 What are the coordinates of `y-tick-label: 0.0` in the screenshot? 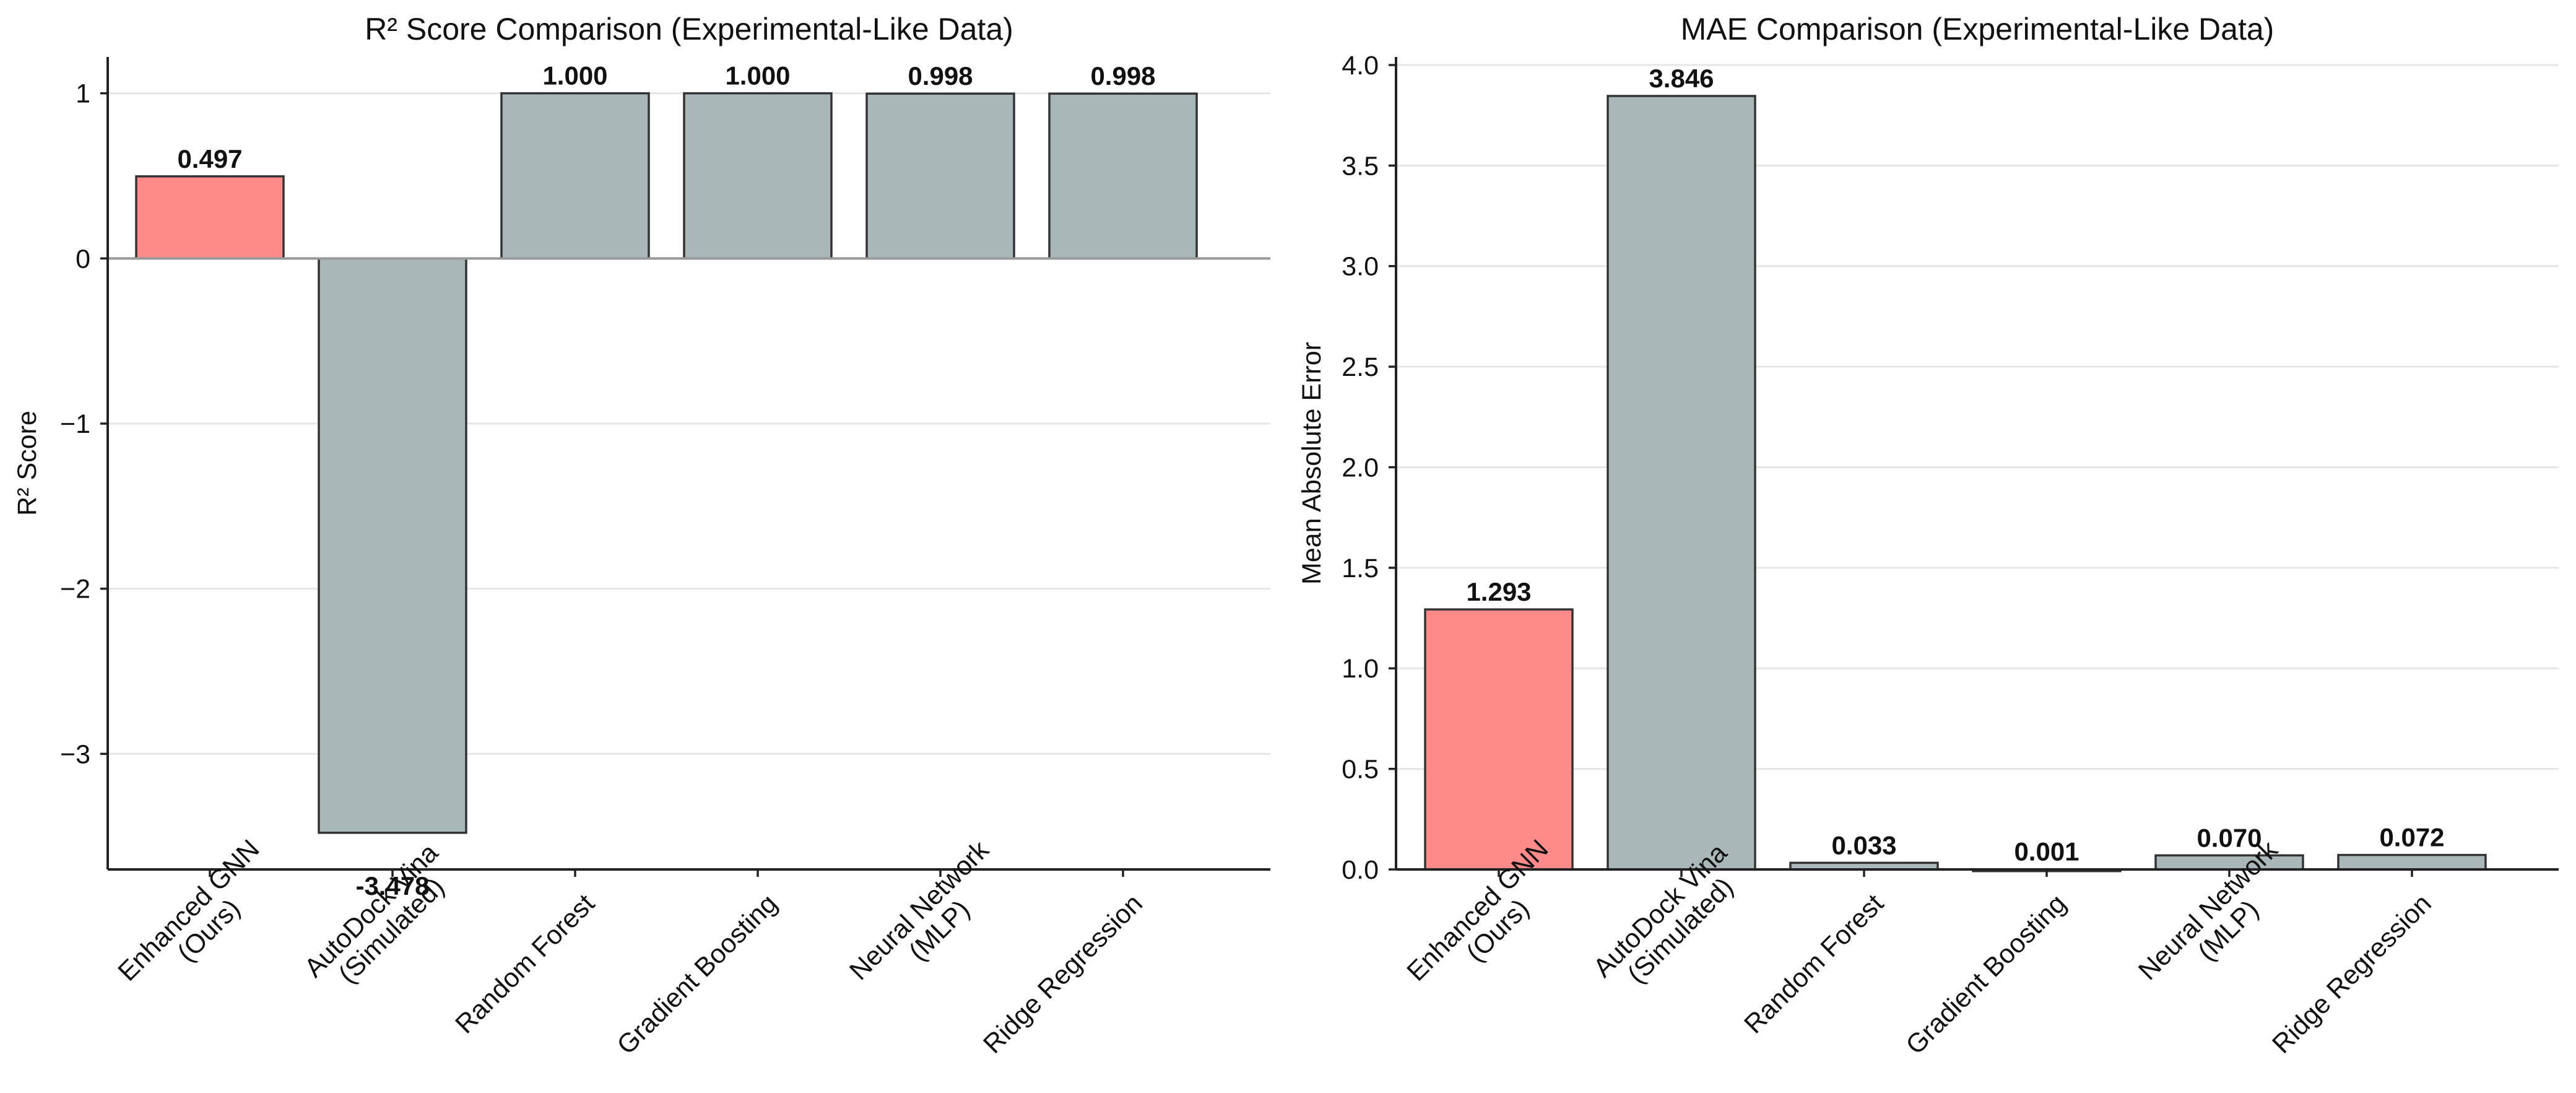 It's located at (1360, 870).